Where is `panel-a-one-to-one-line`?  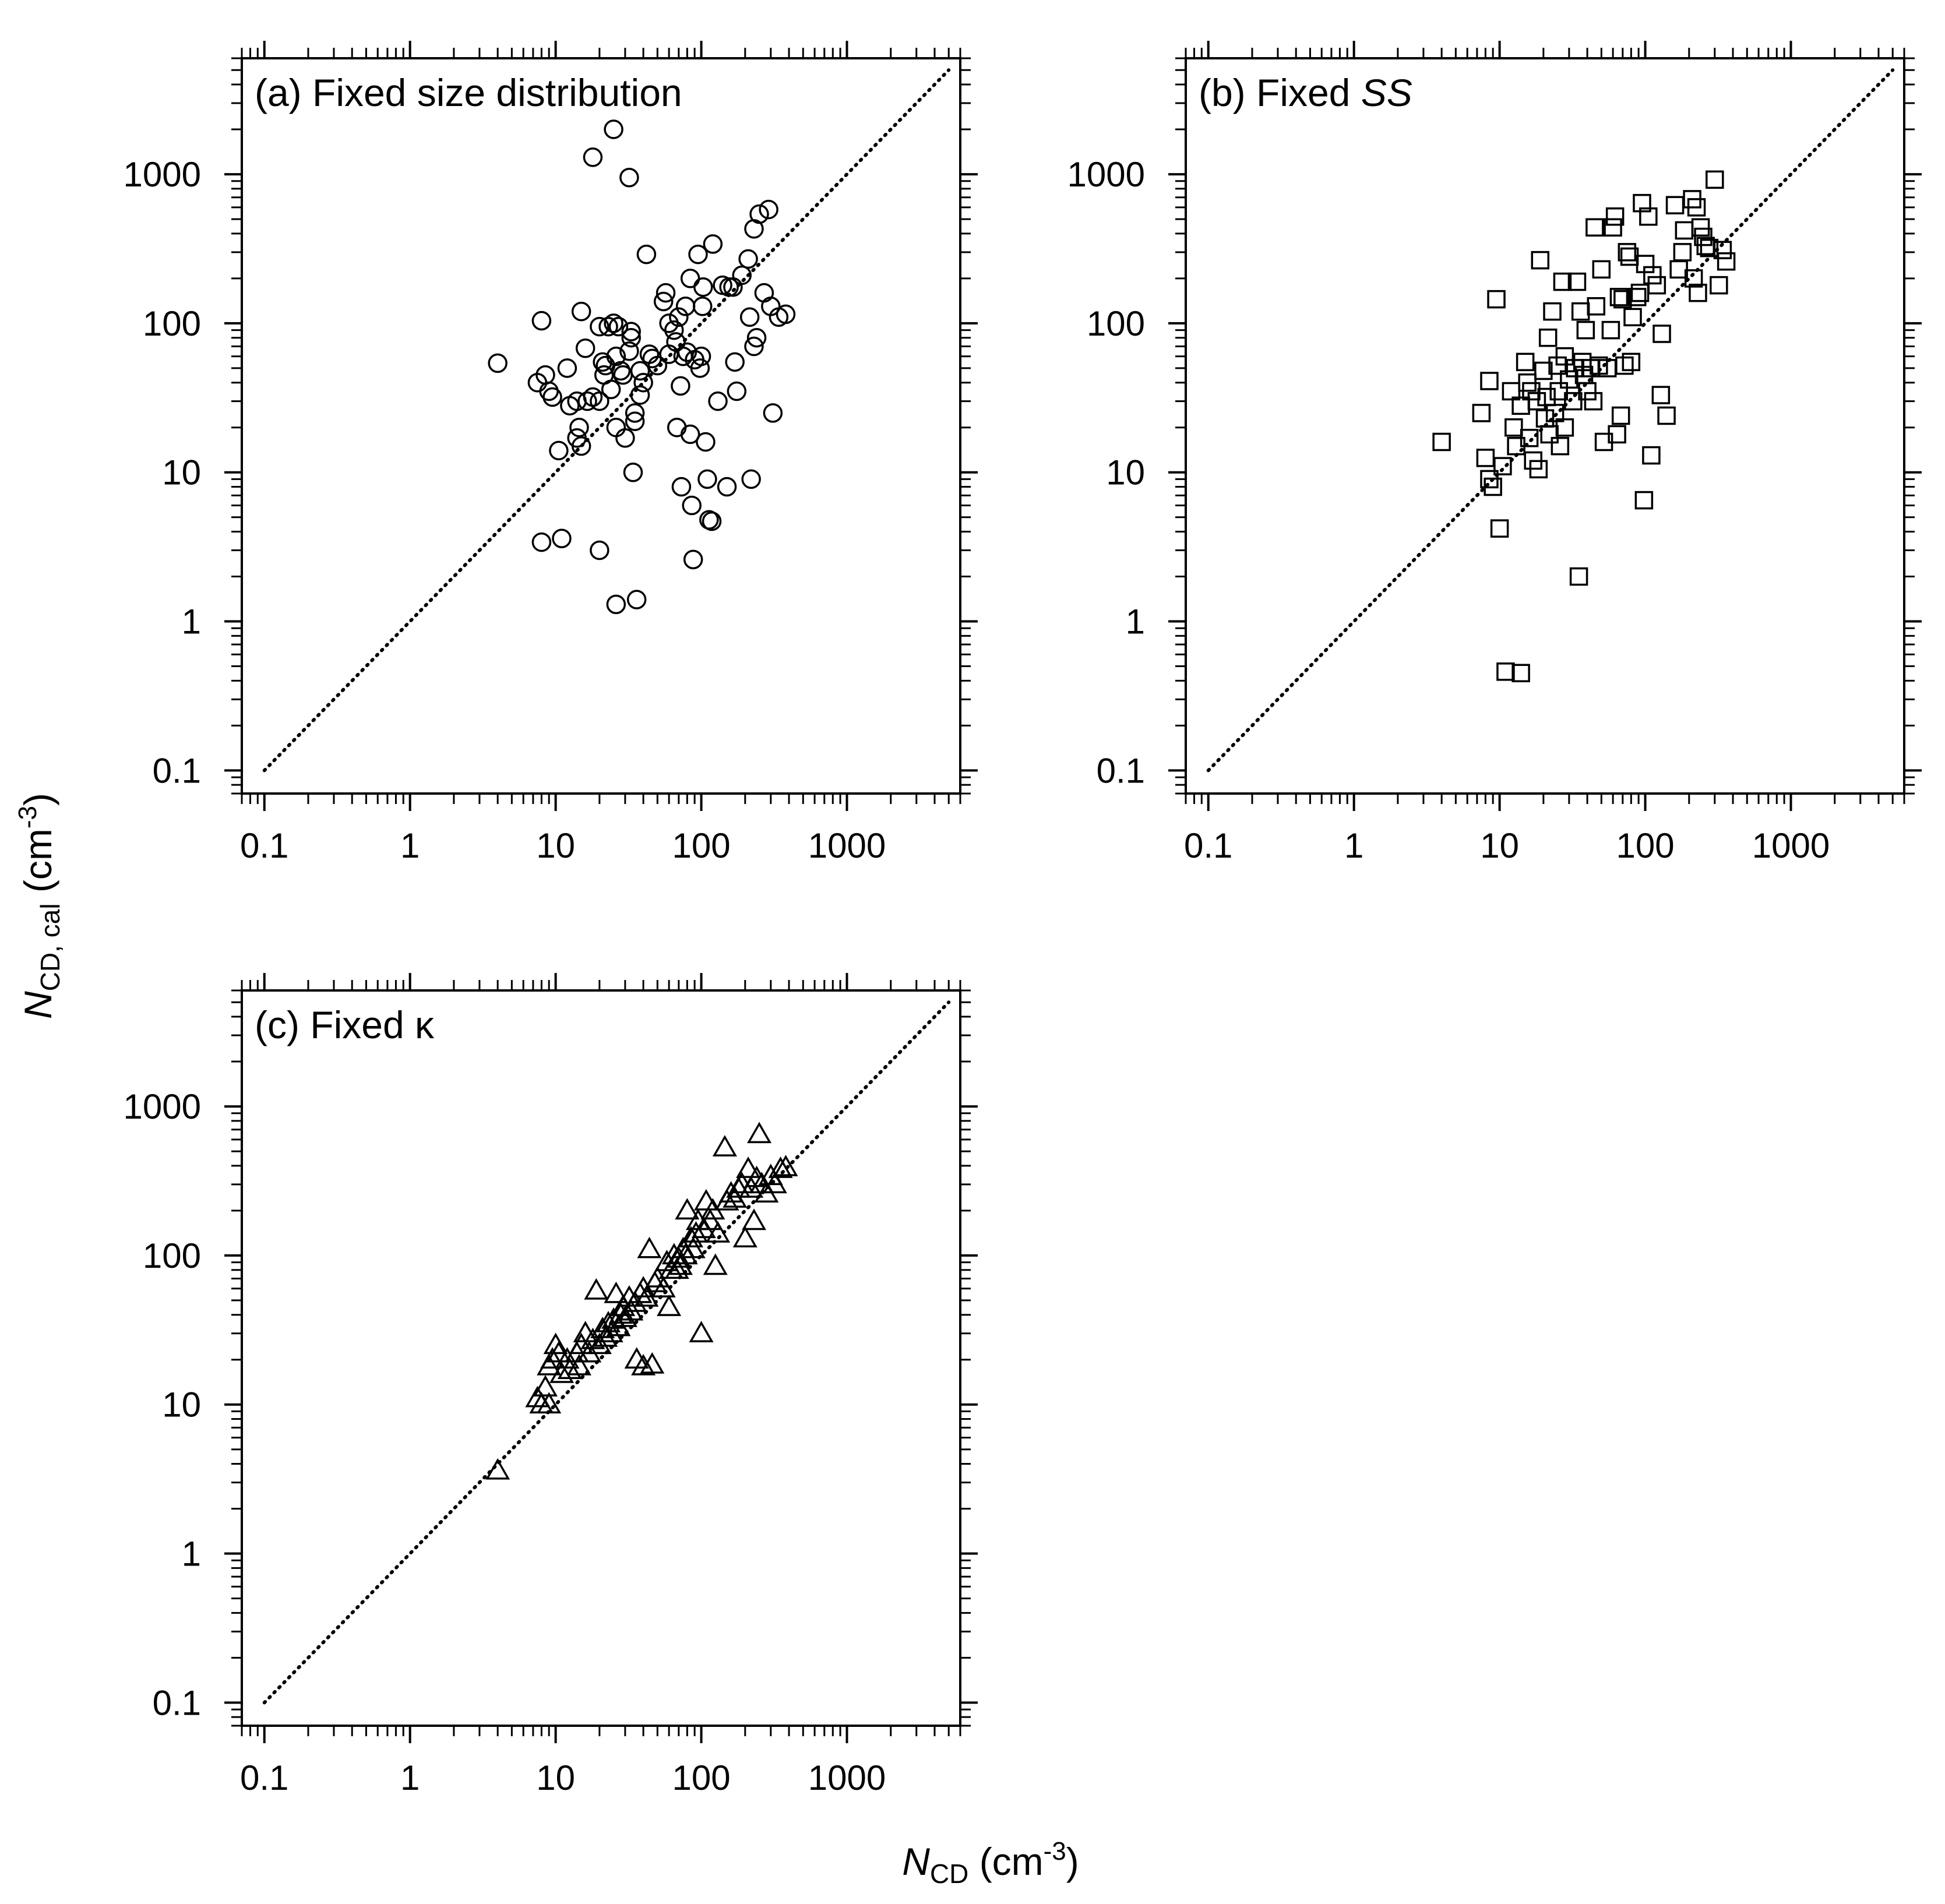 panel-a-one-to-one-line is located at coordinates (606, 420).